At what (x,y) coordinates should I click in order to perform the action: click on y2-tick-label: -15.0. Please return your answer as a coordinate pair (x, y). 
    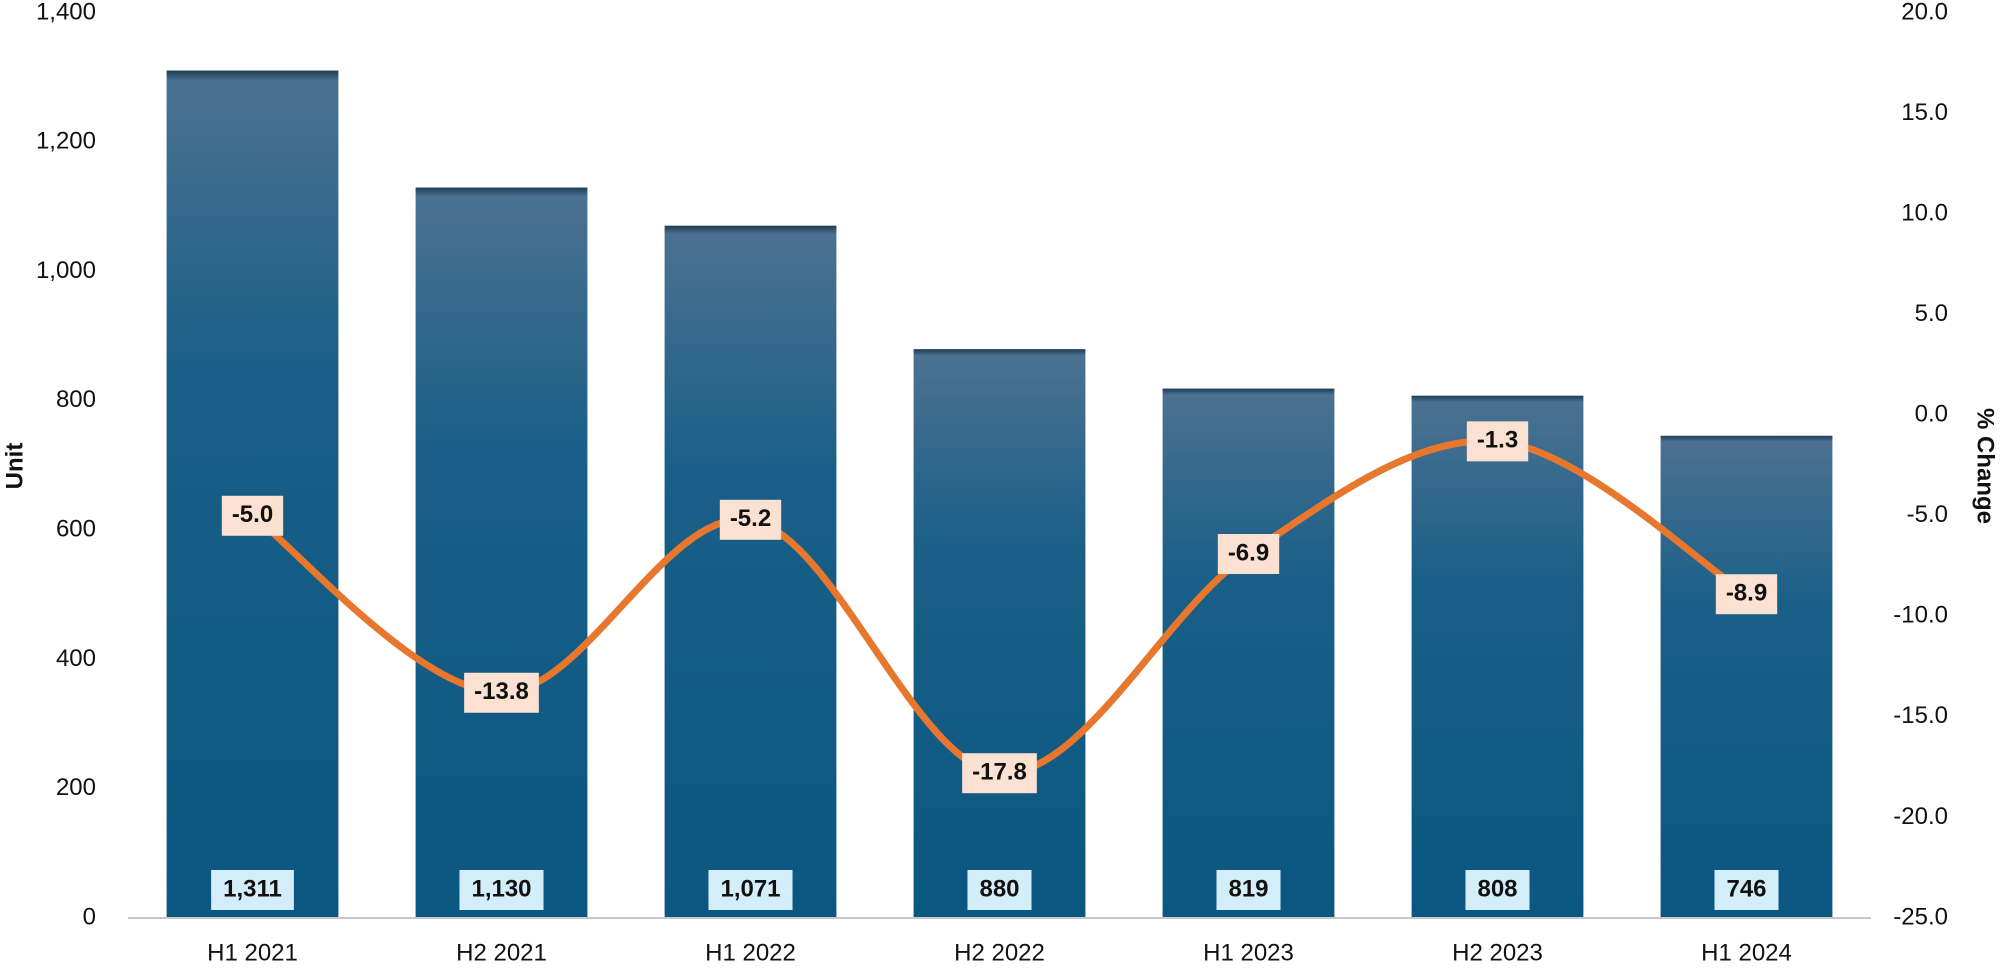
    Looking at the image, I should click on (1920, 715).